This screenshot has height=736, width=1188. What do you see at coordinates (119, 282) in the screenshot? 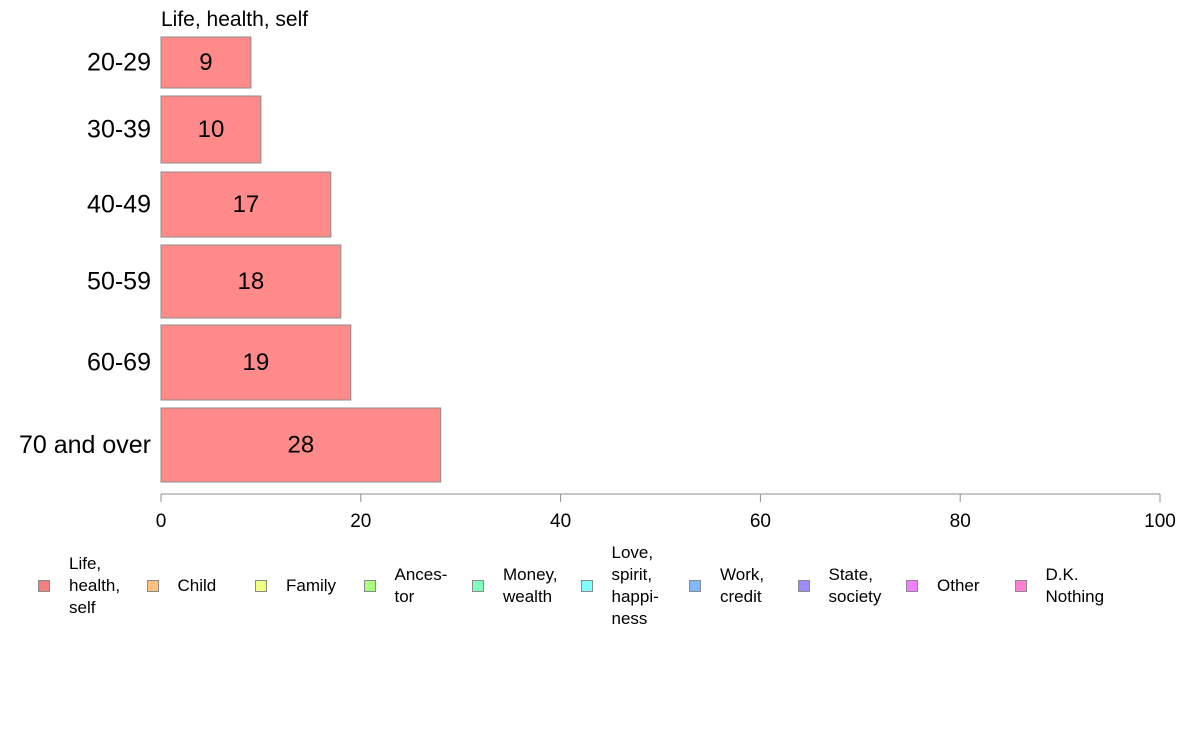
I see `category-label: 50-59` at bounding box center [119, 282].